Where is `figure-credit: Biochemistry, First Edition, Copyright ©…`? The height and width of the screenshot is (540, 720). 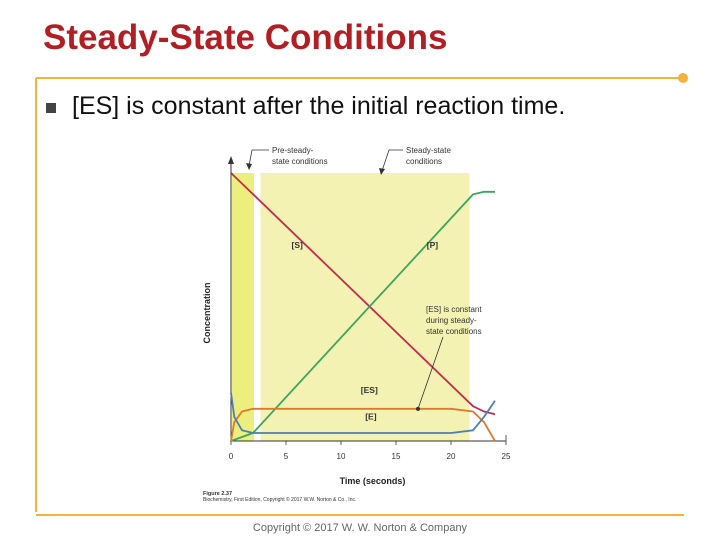
figure-credit: Biochemistry, First Edition, Copyright ©… is located at coordinates (280, 500).